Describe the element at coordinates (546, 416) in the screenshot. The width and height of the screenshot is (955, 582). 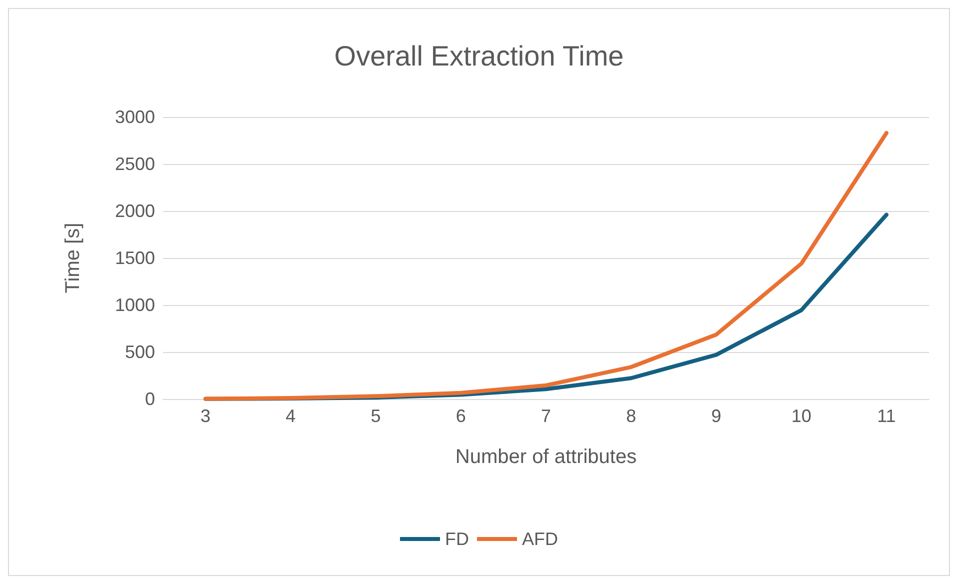
I see `x-tick-label: 7` at that location.